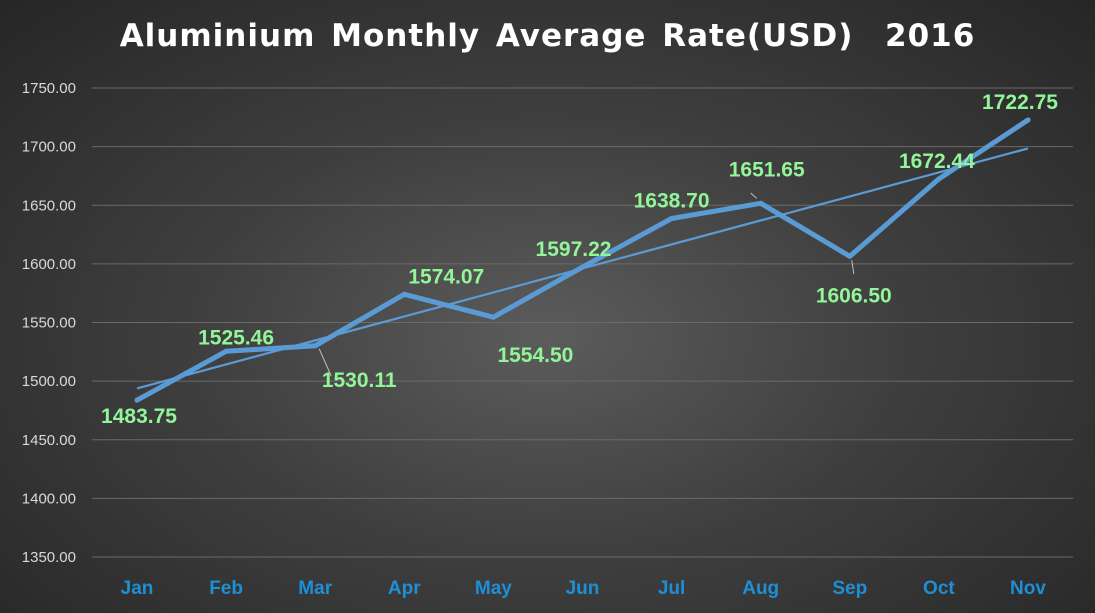 This screenshot has width=1095, height=613. What do you see at coordinates (236, 337) in the screenshot?
I see `data-label: 1525.46` at bounding box center [236, 337].